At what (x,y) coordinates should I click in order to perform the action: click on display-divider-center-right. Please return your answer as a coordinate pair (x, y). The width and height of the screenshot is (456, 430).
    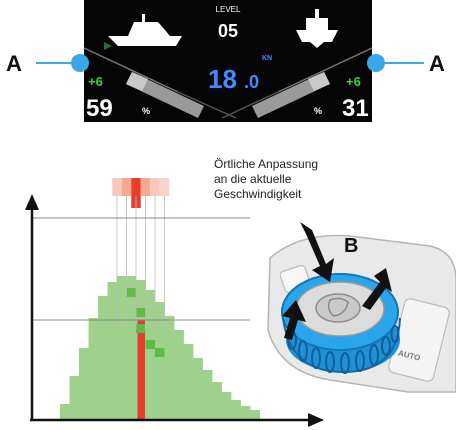
    Looking at the image, I should click on (250, 105).